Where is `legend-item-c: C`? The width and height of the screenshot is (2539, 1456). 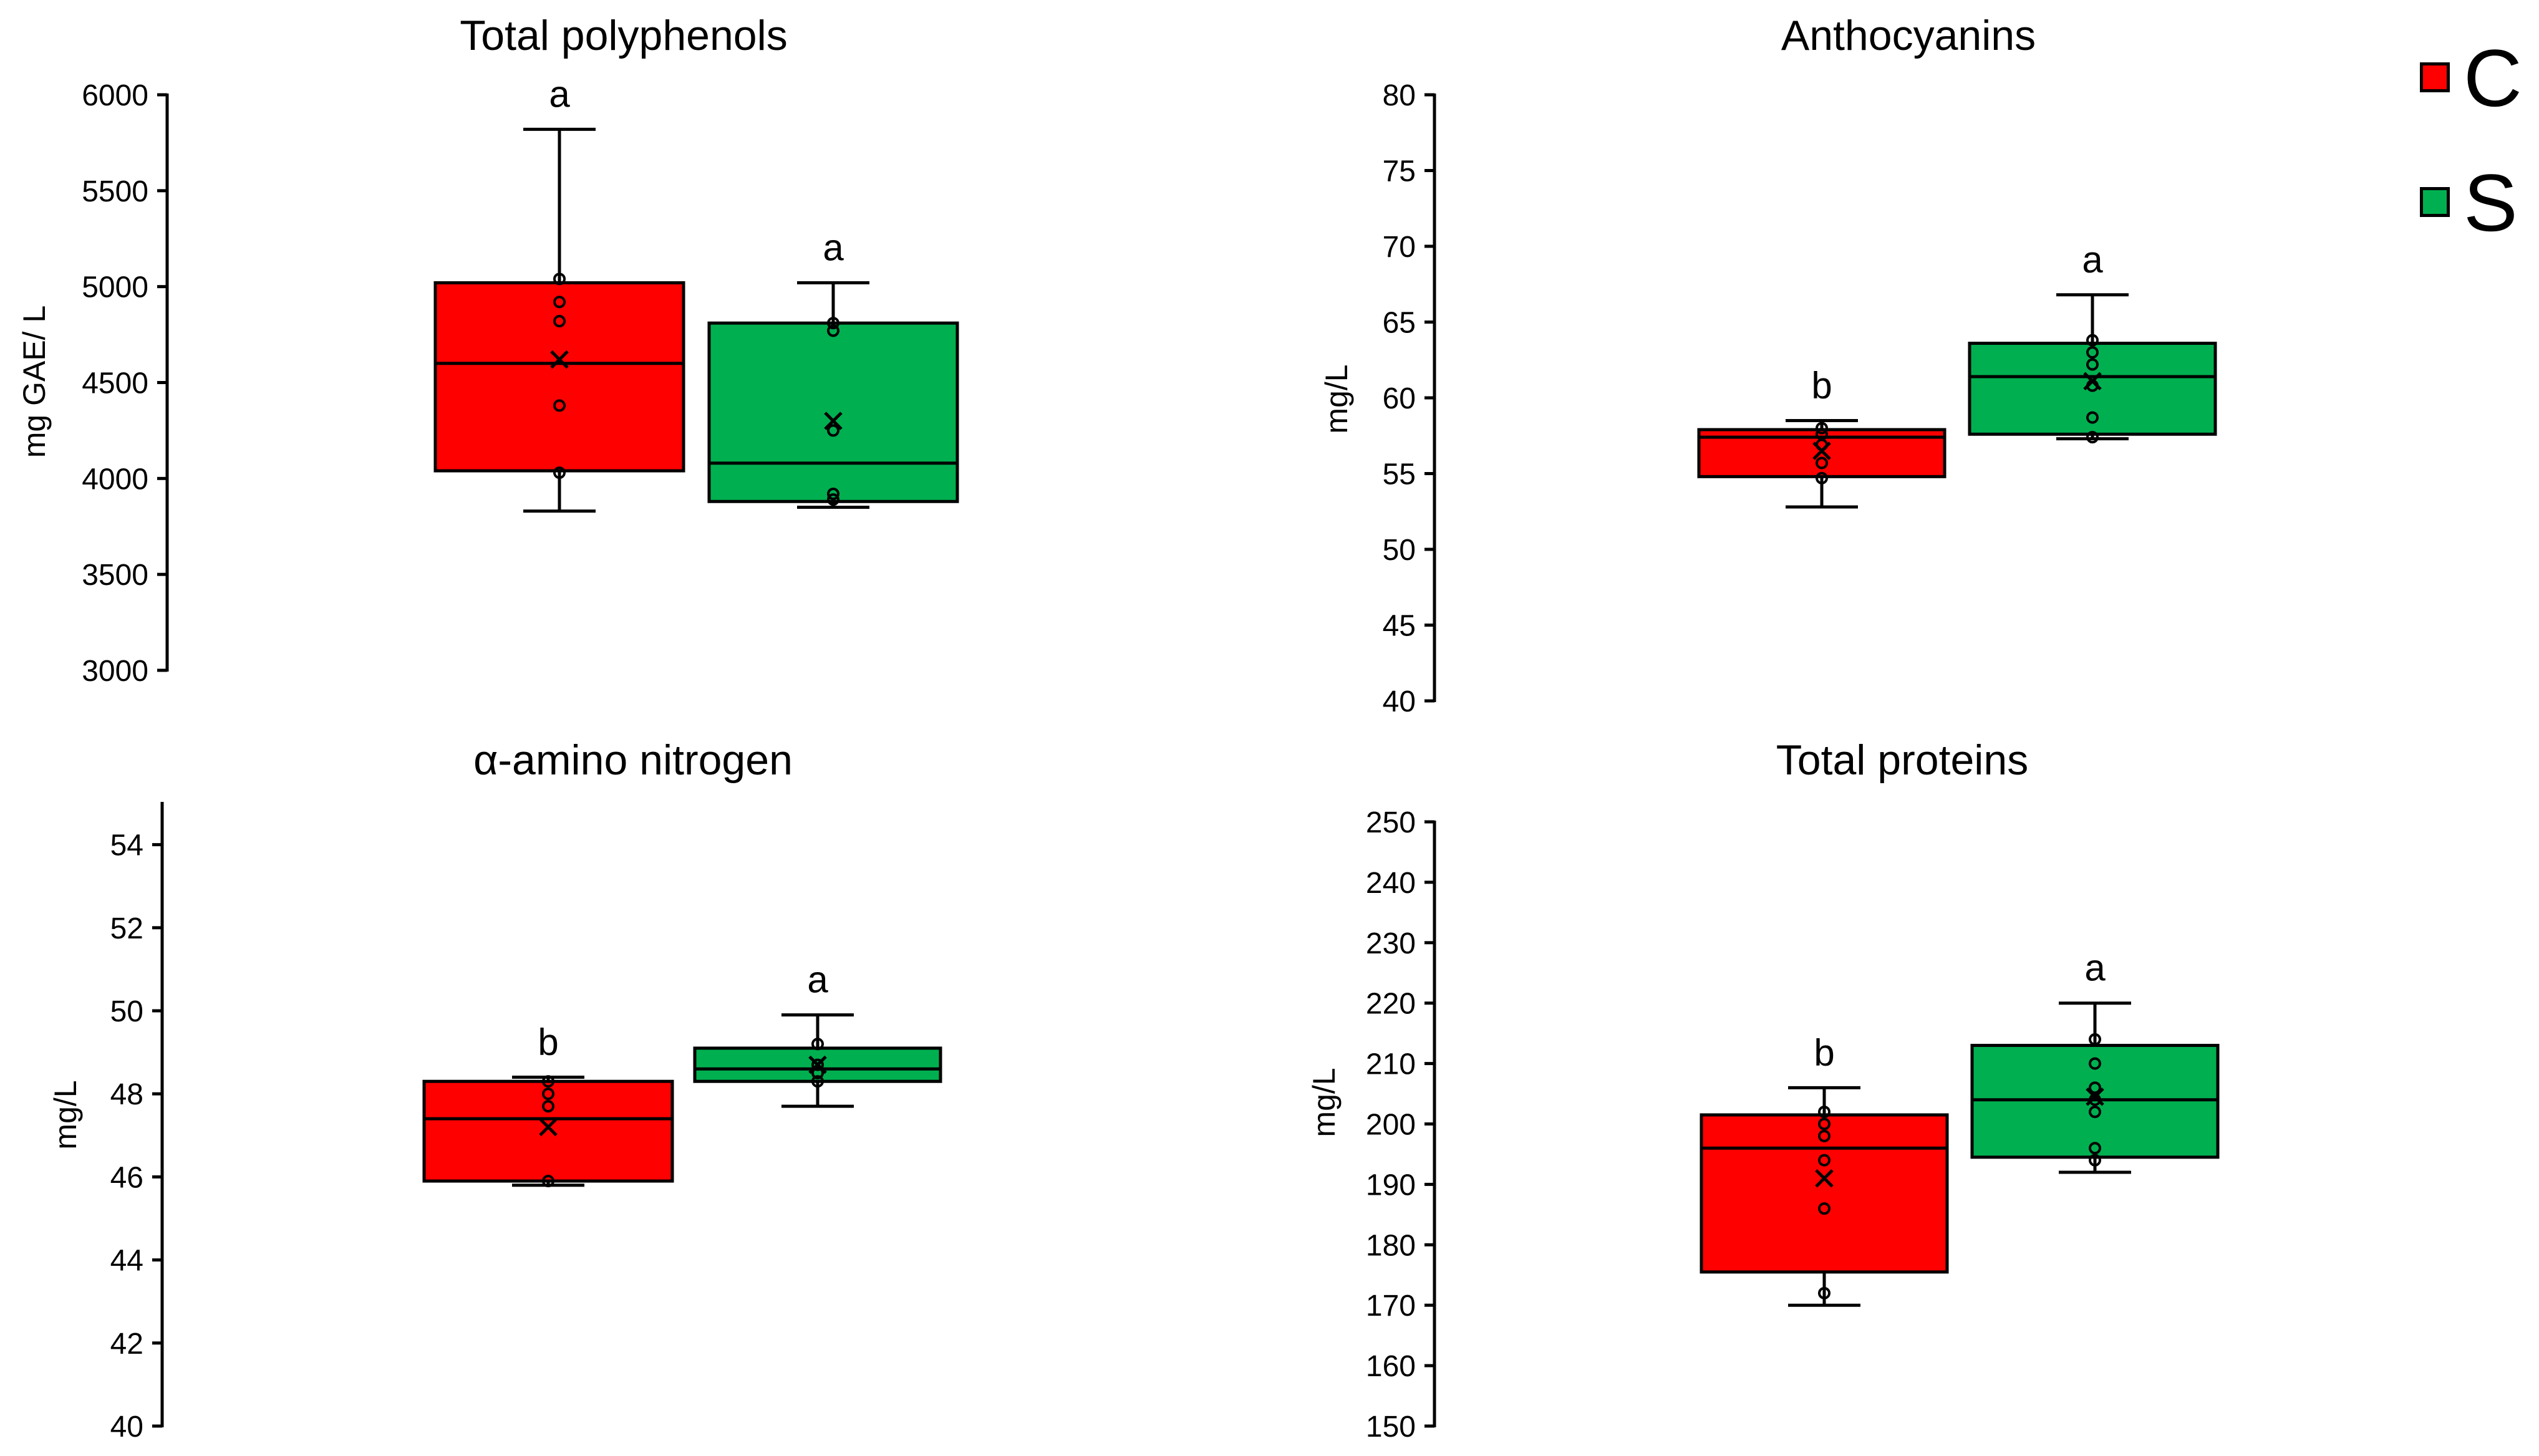 legend-item-c: C is located at coordinates (2479, 78).